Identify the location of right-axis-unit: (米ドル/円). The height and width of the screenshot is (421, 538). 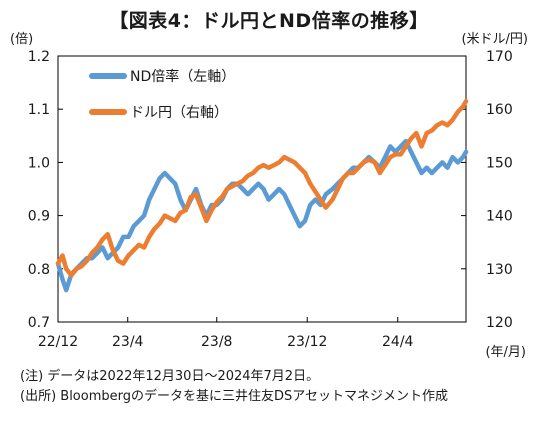
(494, 39).